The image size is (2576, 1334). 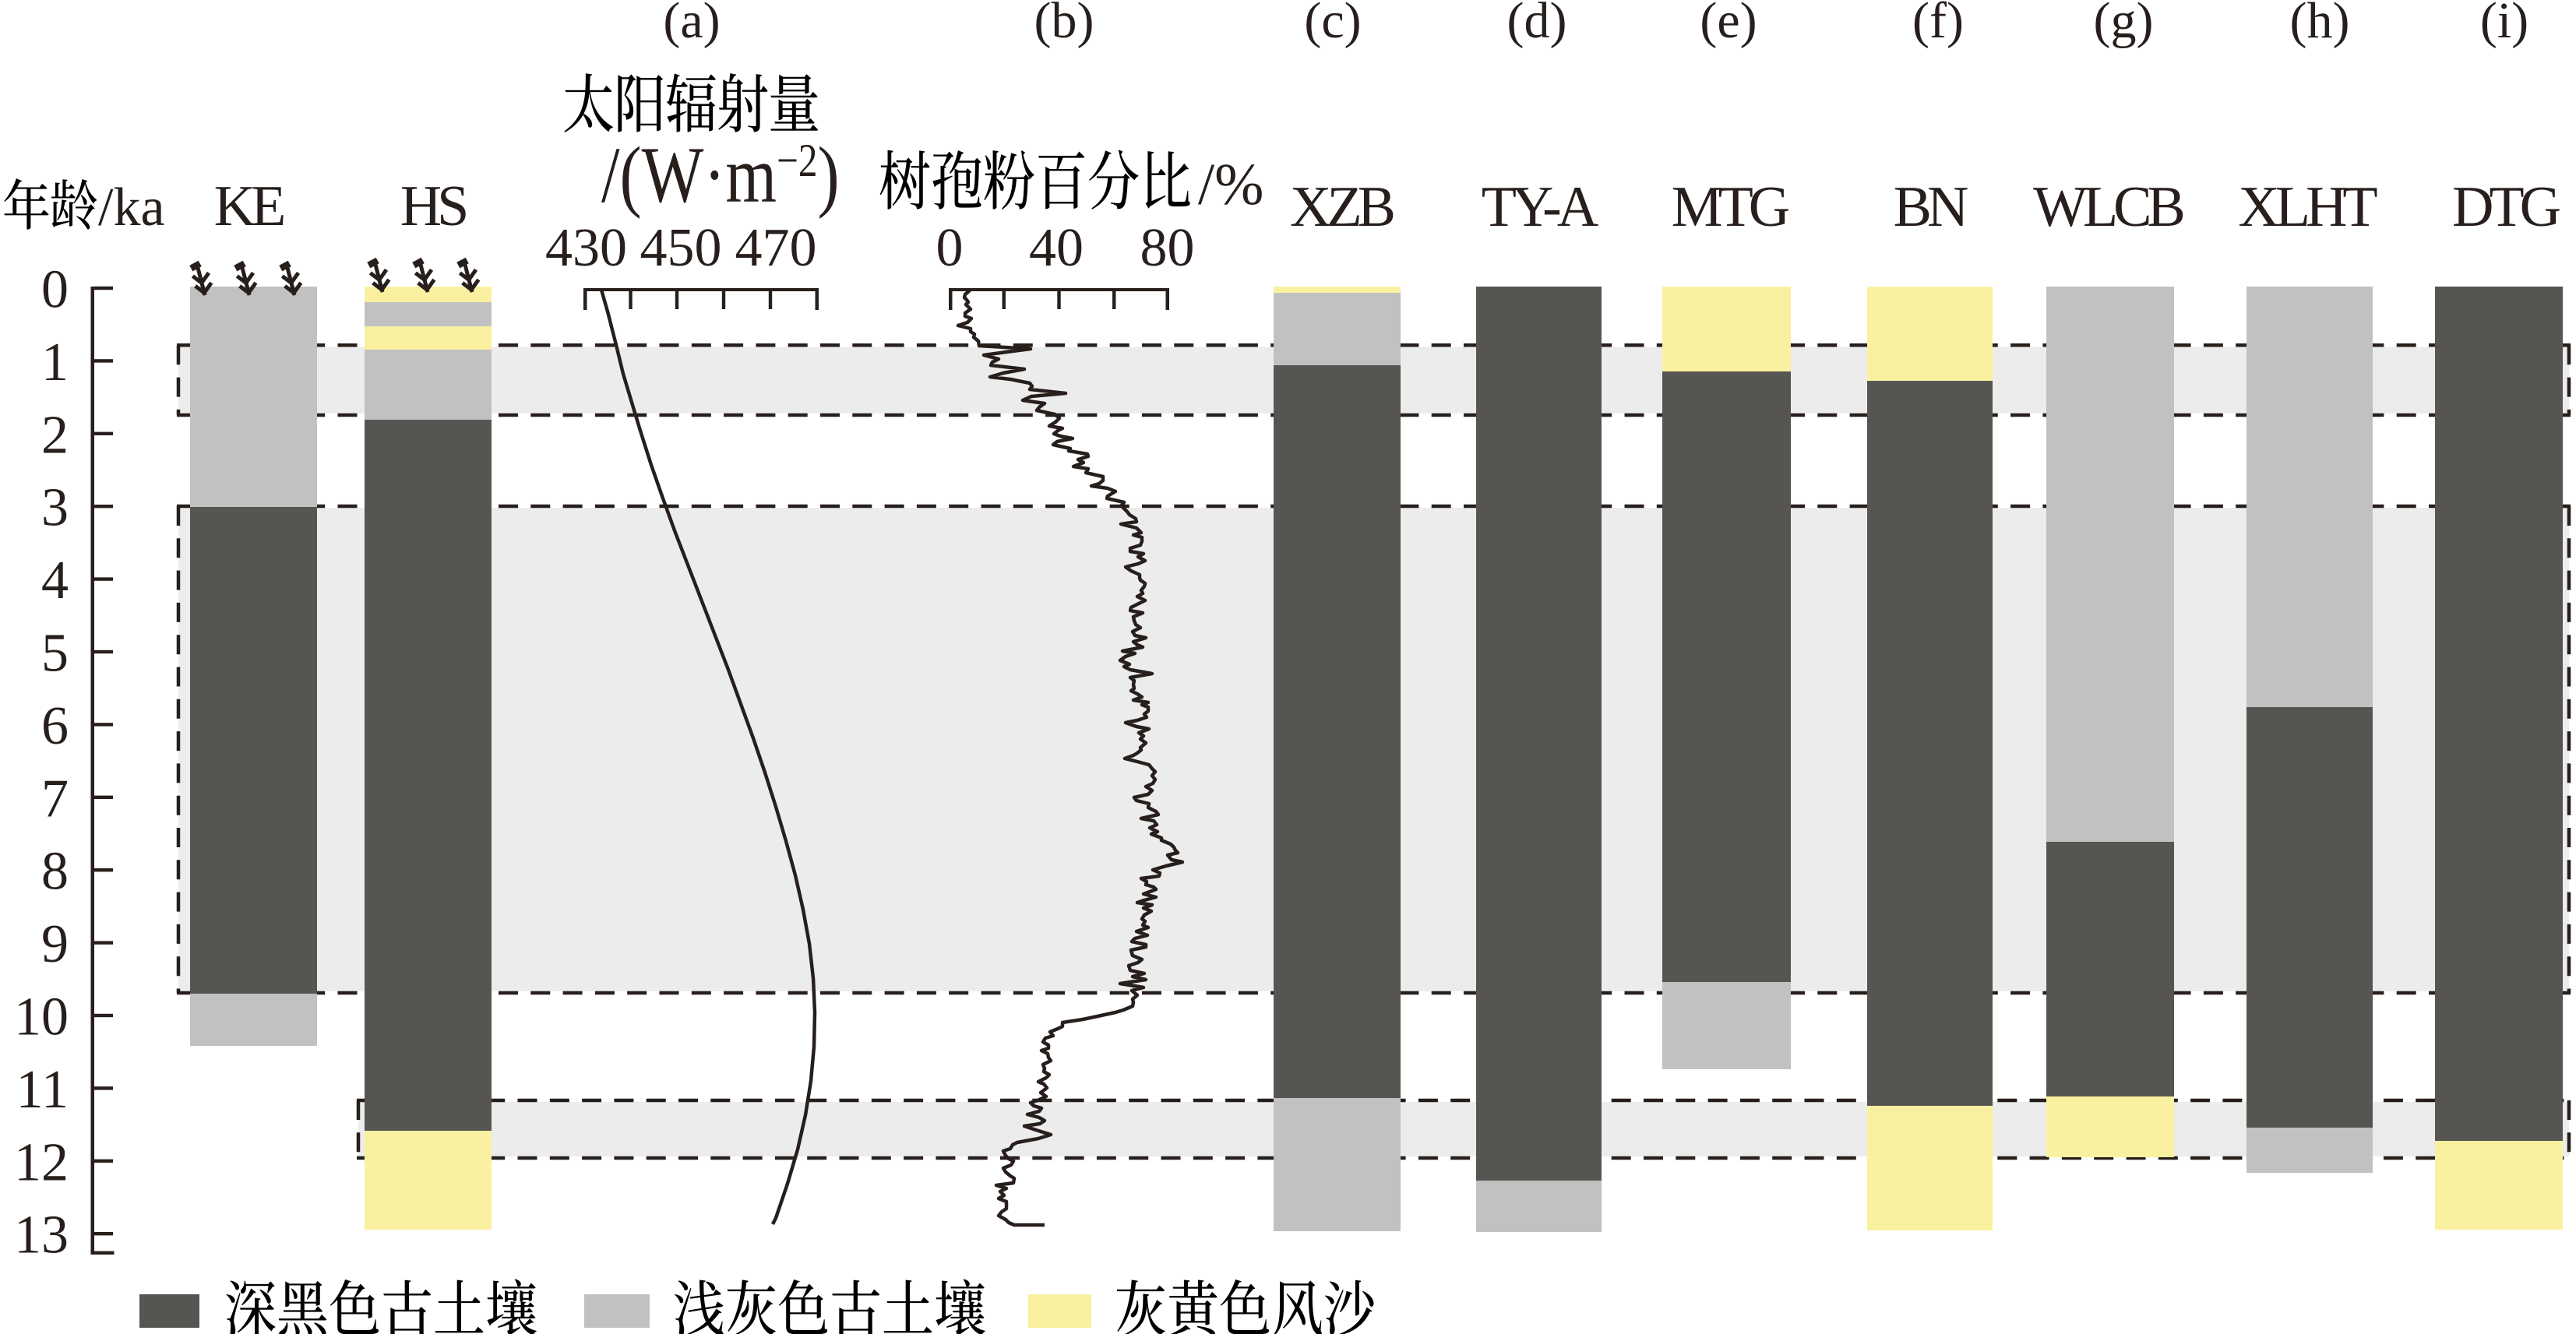 What do you see at coordinates (691, 24) in the screenshot?
I see `svg-text: (a)` at bounding box center [691, 24].